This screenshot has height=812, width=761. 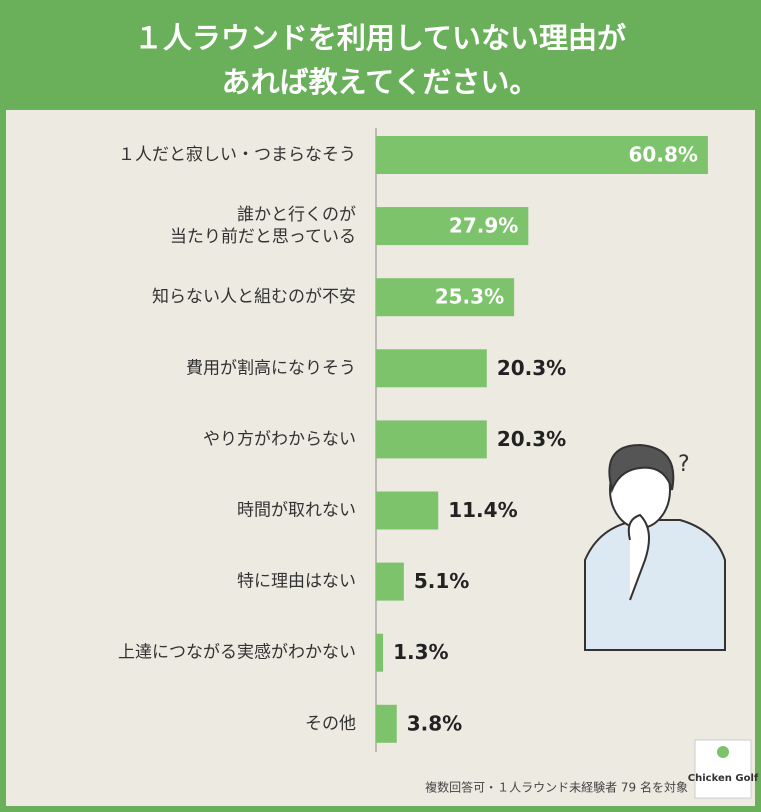 What do you see at coordinates (263, 226) in the screenshot?
I see `y-tick-label: 誰かと行くのが当たり前だと思っている` at bounding box center [263, 226].